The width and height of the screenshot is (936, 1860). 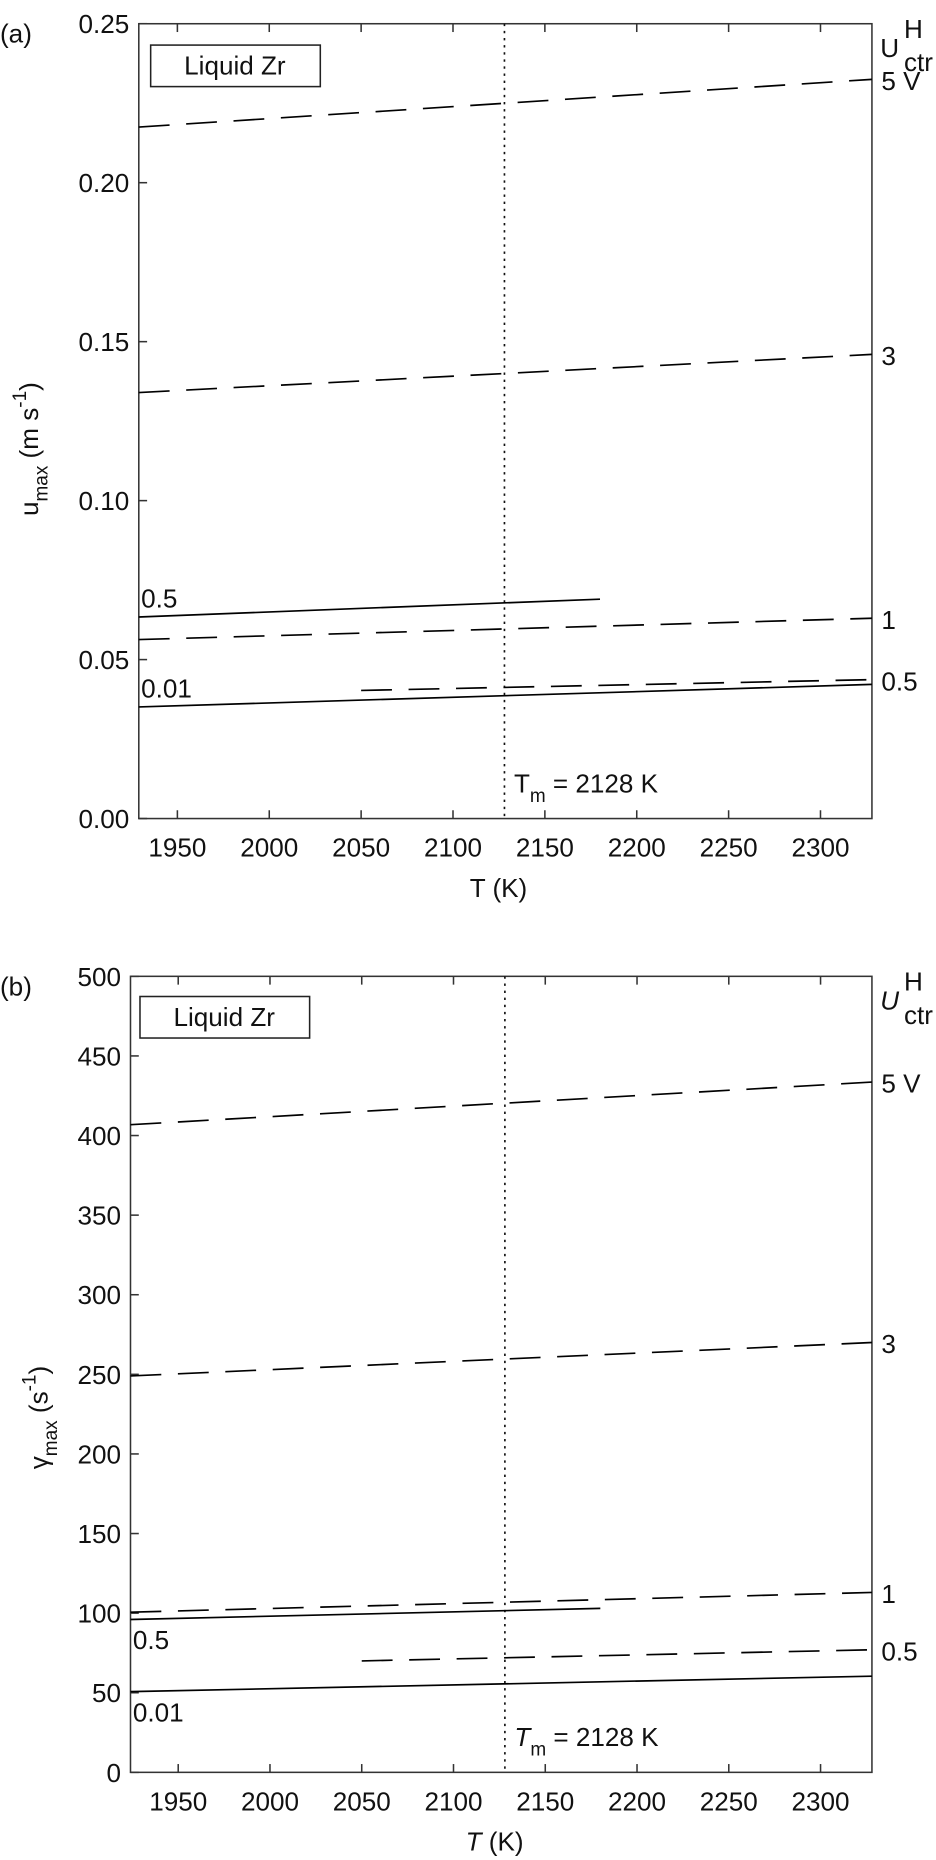 What do you see at coordinates (38, 1405) in the screenshot?
I see `y-axis-label-part: (s` at bounding box center [38, 1405].